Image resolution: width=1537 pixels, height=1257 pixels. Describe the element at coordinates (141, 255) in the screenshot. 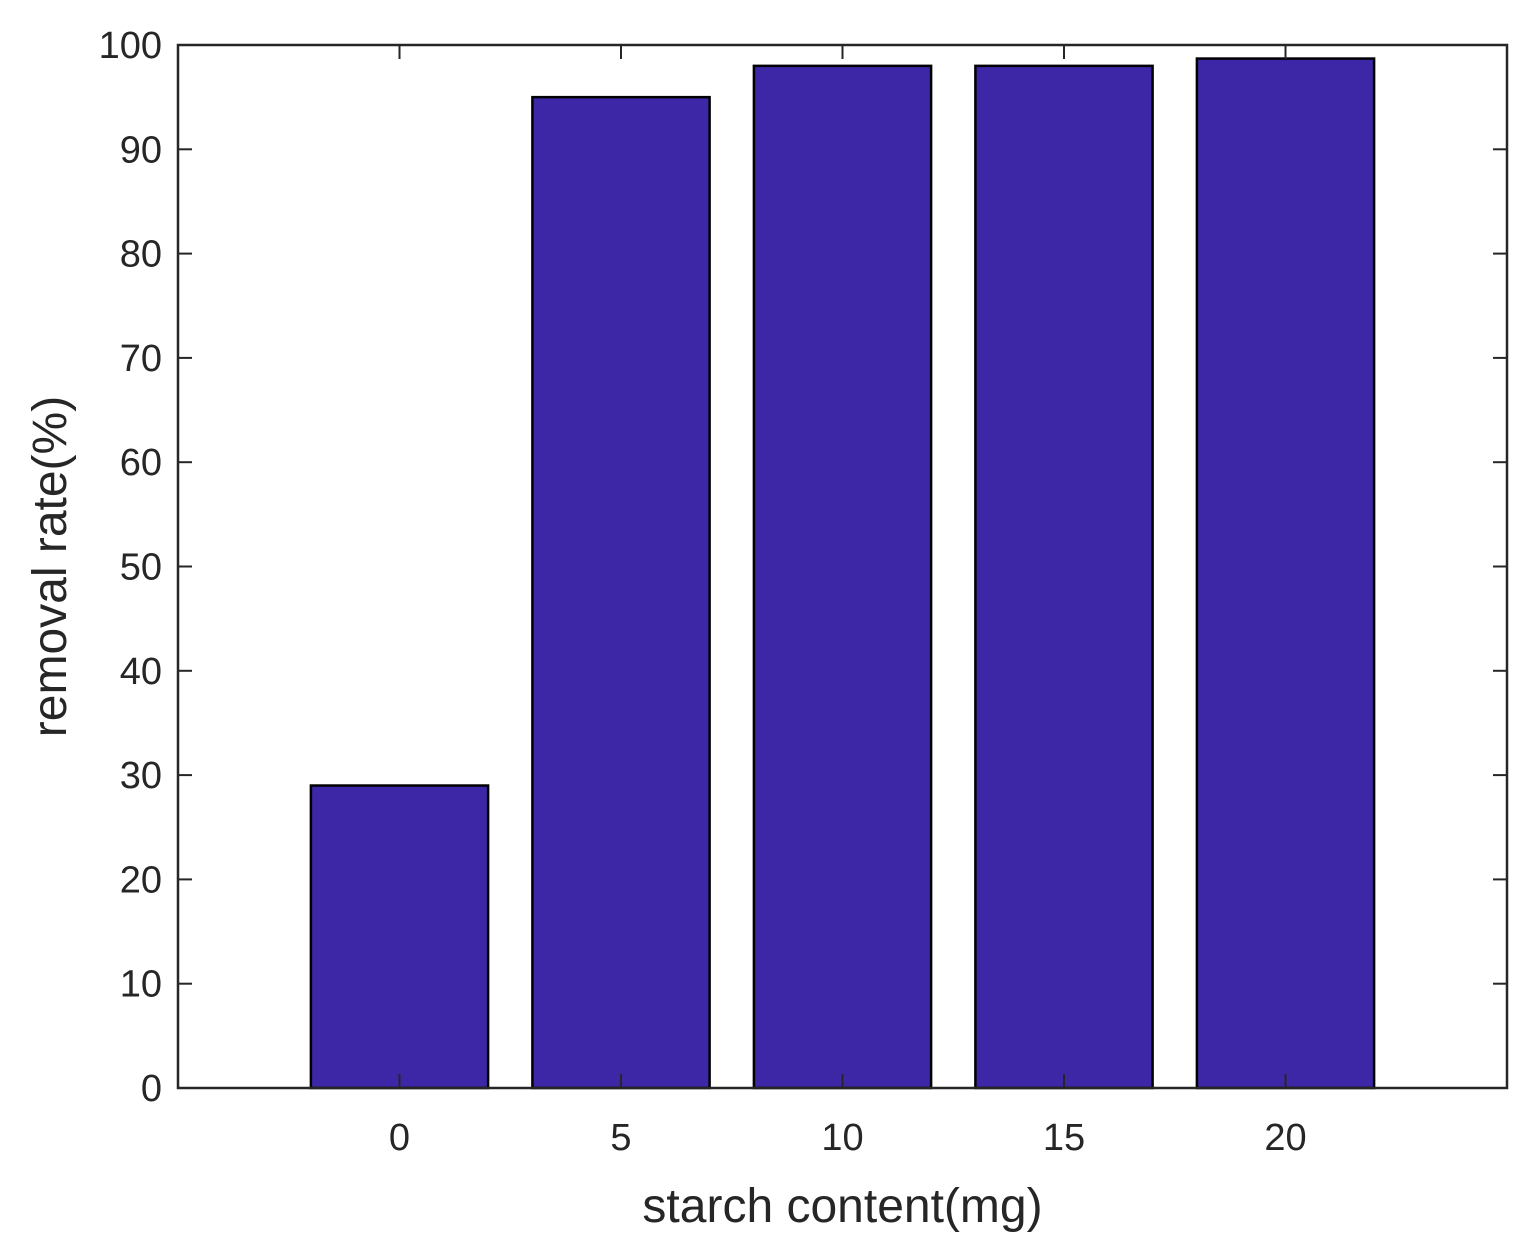

I see `y-tick-label: 80` at that location.